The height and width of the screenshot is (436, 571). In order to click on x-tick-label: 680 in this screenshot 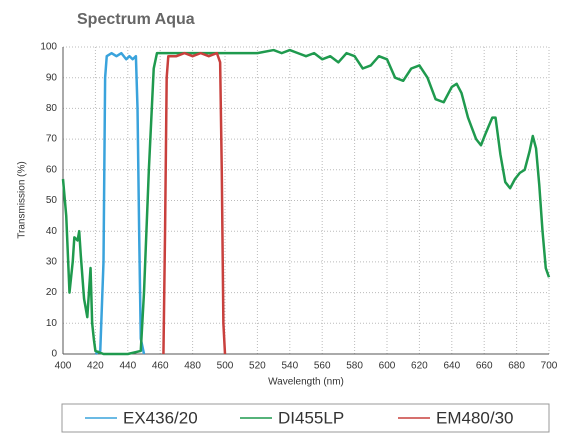, I will do `click(516, 366)`.